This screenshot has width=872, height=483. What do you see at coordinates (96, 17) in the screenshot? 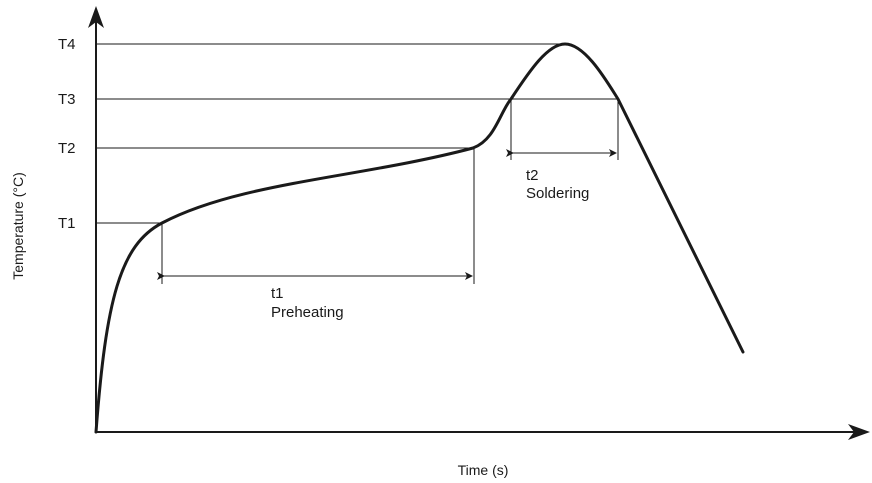
I see `y-axis-arrowhead` at bounding box center [96, 17].